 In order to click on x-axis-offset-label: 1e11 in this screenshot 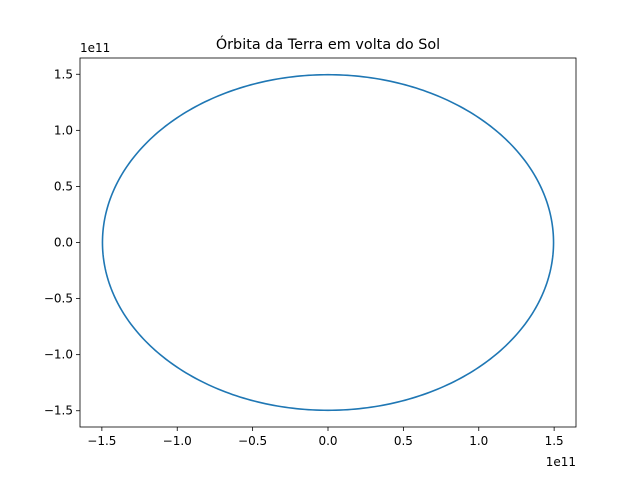, I will do `click(561, 462)`.